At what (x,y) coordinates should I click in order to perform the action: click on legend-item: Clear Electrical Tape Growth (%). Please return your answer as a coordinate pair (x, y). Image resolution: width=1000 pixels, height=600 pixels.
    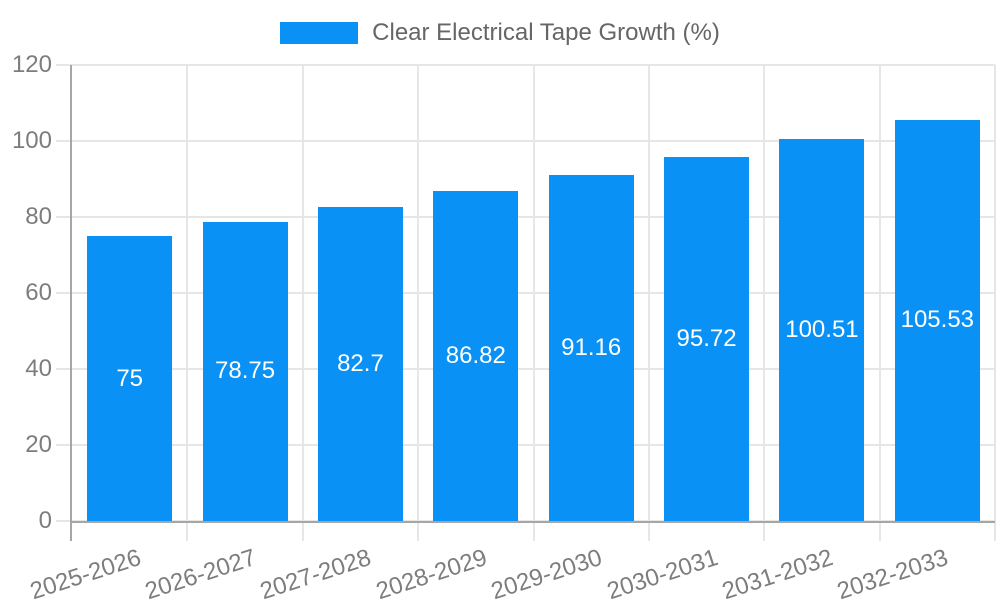
    Looking at the image, I should click on (500, 33).